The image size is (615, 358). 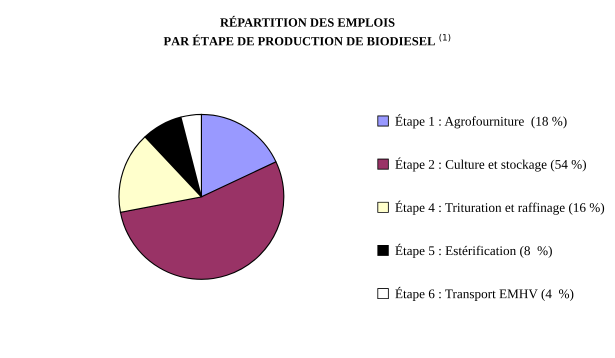 I want to click on chart-title: RÉPARTITION DES EMPLOIS PAR ÉTAPE DE PRODUCTION DE BIODIESEL $^{(1)}$, so click(x=307, y=31).